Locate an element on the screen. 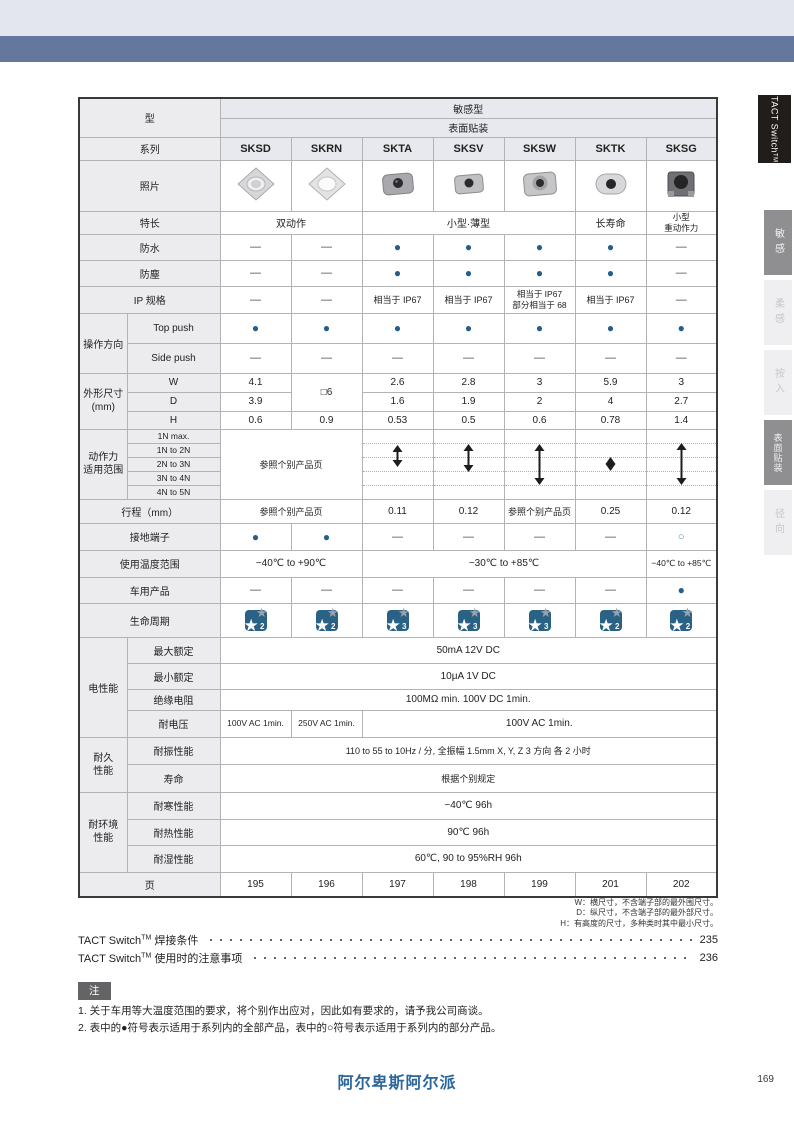  force-range-row: 2N to 3N is located at coordinates (173, 464).